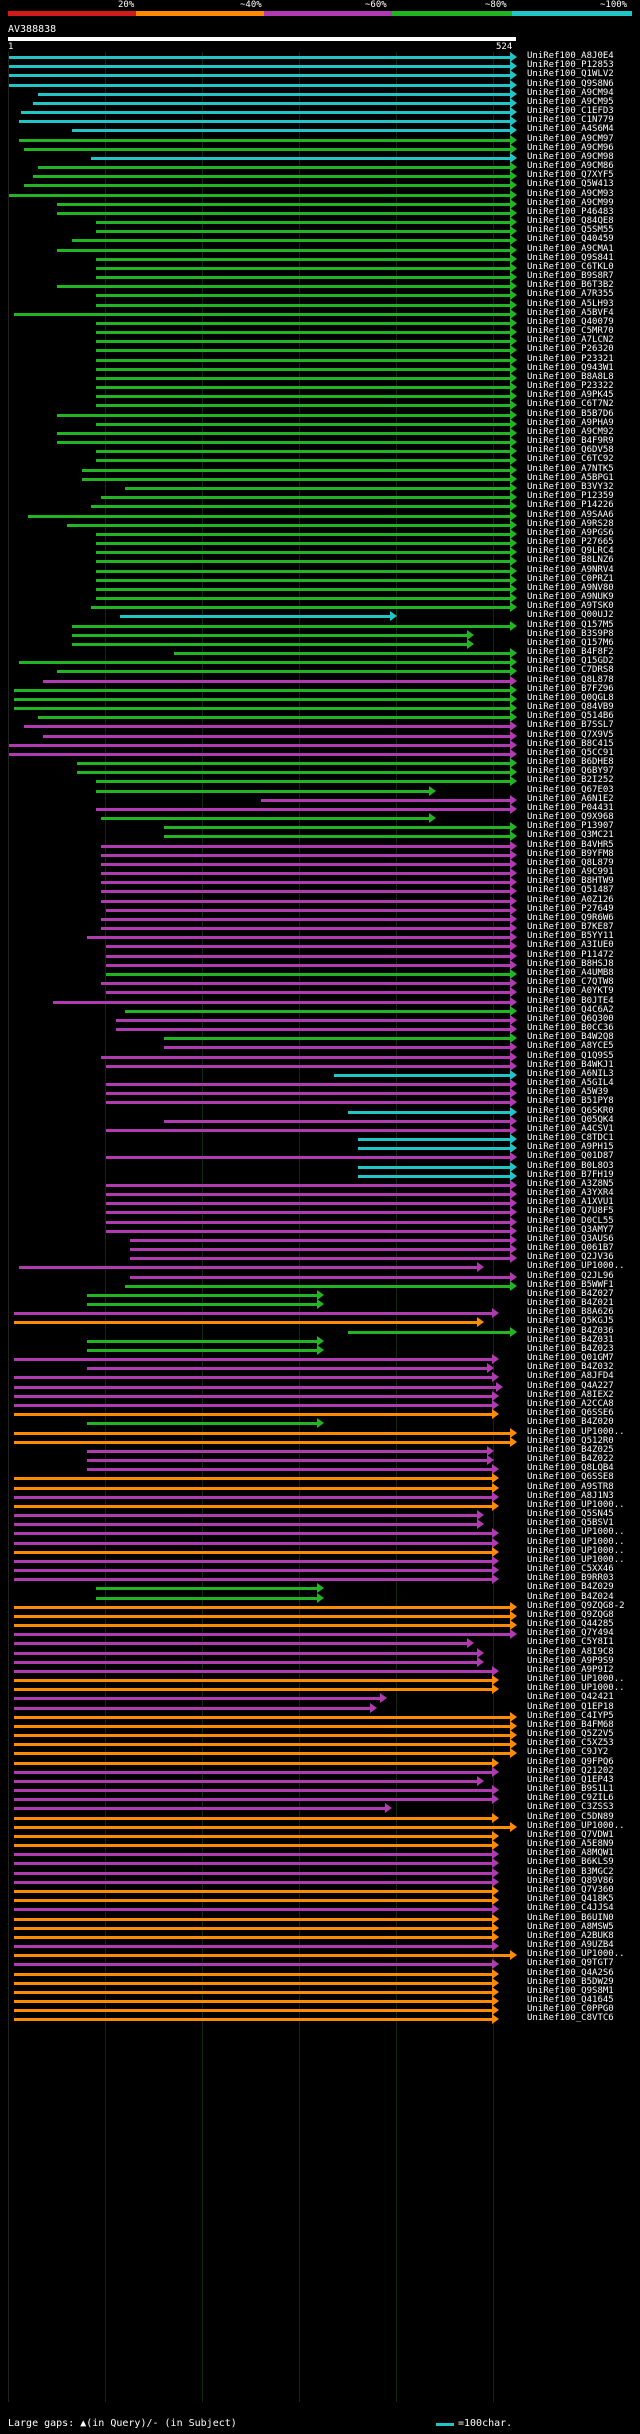 The image size is (640, 2434). Describe the element at coordinates (570, 2000) in the screenshot. I see `hit-label-link: UniRef100_Q41645` at that location.